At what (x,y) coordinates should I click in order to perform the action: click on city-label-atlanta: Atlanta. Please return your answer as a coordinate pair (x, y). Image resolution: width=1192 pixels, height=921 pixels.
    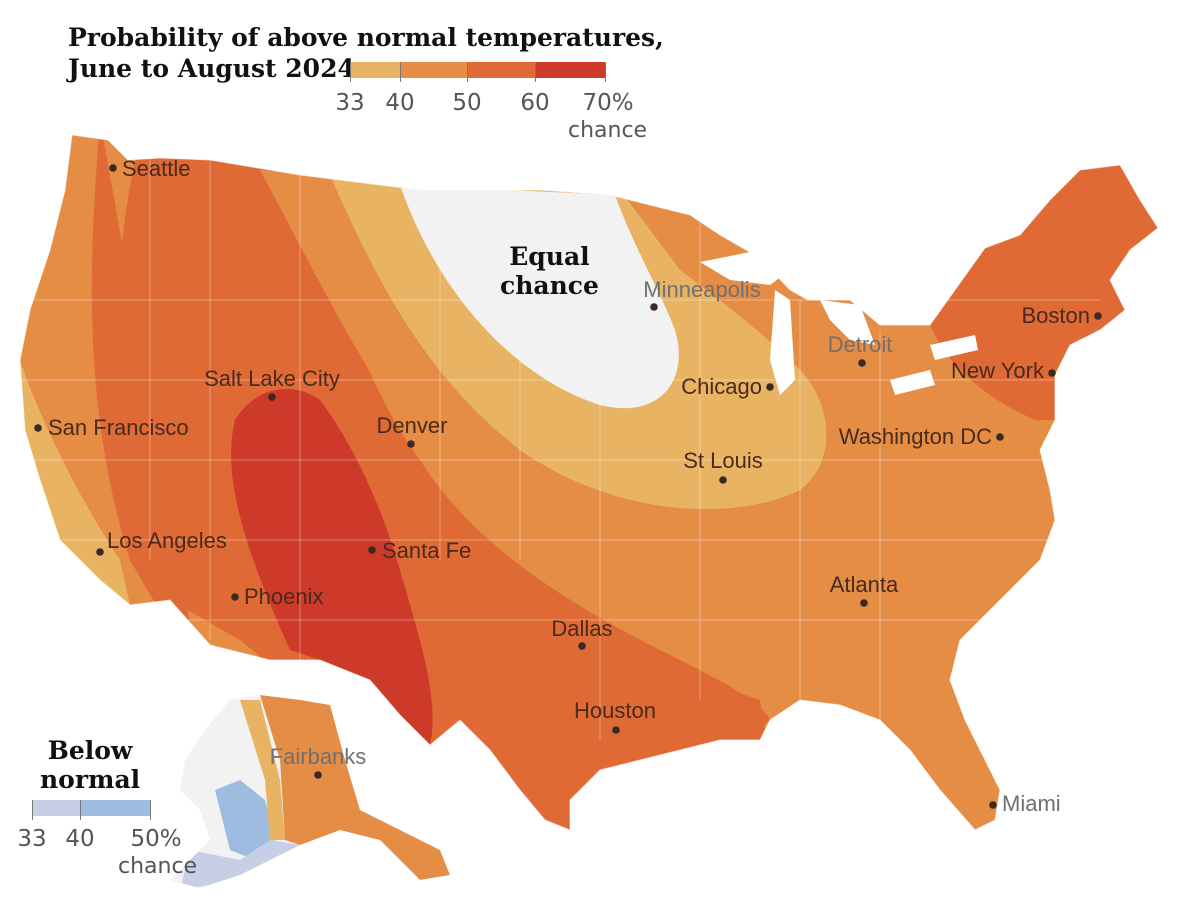
    Looking at the image, I should click on (864, 584).